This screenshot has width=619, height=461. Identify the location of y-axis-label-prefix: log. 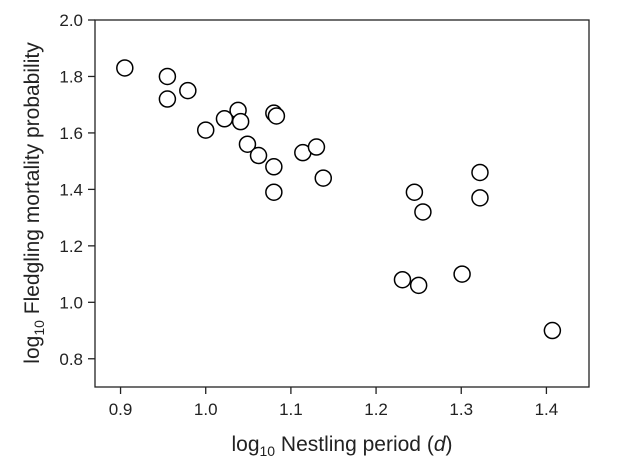
(32, 350).